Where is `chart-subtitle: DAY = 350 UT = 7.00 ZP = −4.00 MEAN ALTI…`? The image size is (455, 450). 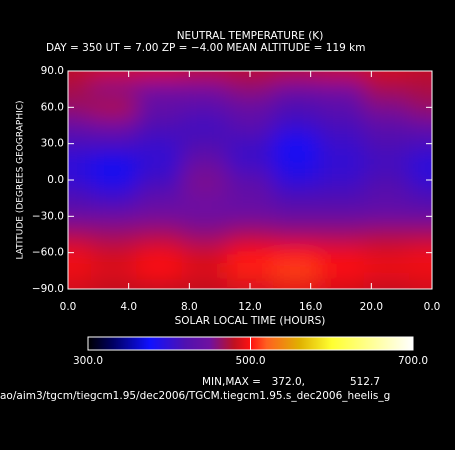
chart-subtitle: DAY = 350 UT = 7.00 ZP = −4.00 MEAN ALTI… is located at coordinates (205, 48).